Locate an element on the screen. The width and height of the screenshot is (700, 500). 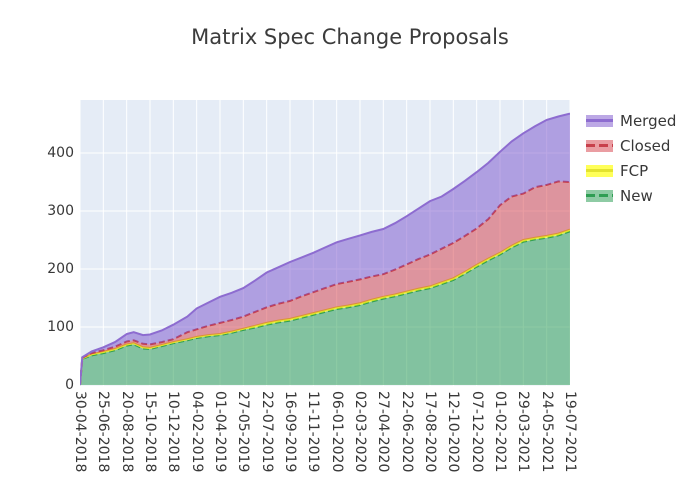
x-tick-label: 04-02-2019 is located at coordinates (196, 432).